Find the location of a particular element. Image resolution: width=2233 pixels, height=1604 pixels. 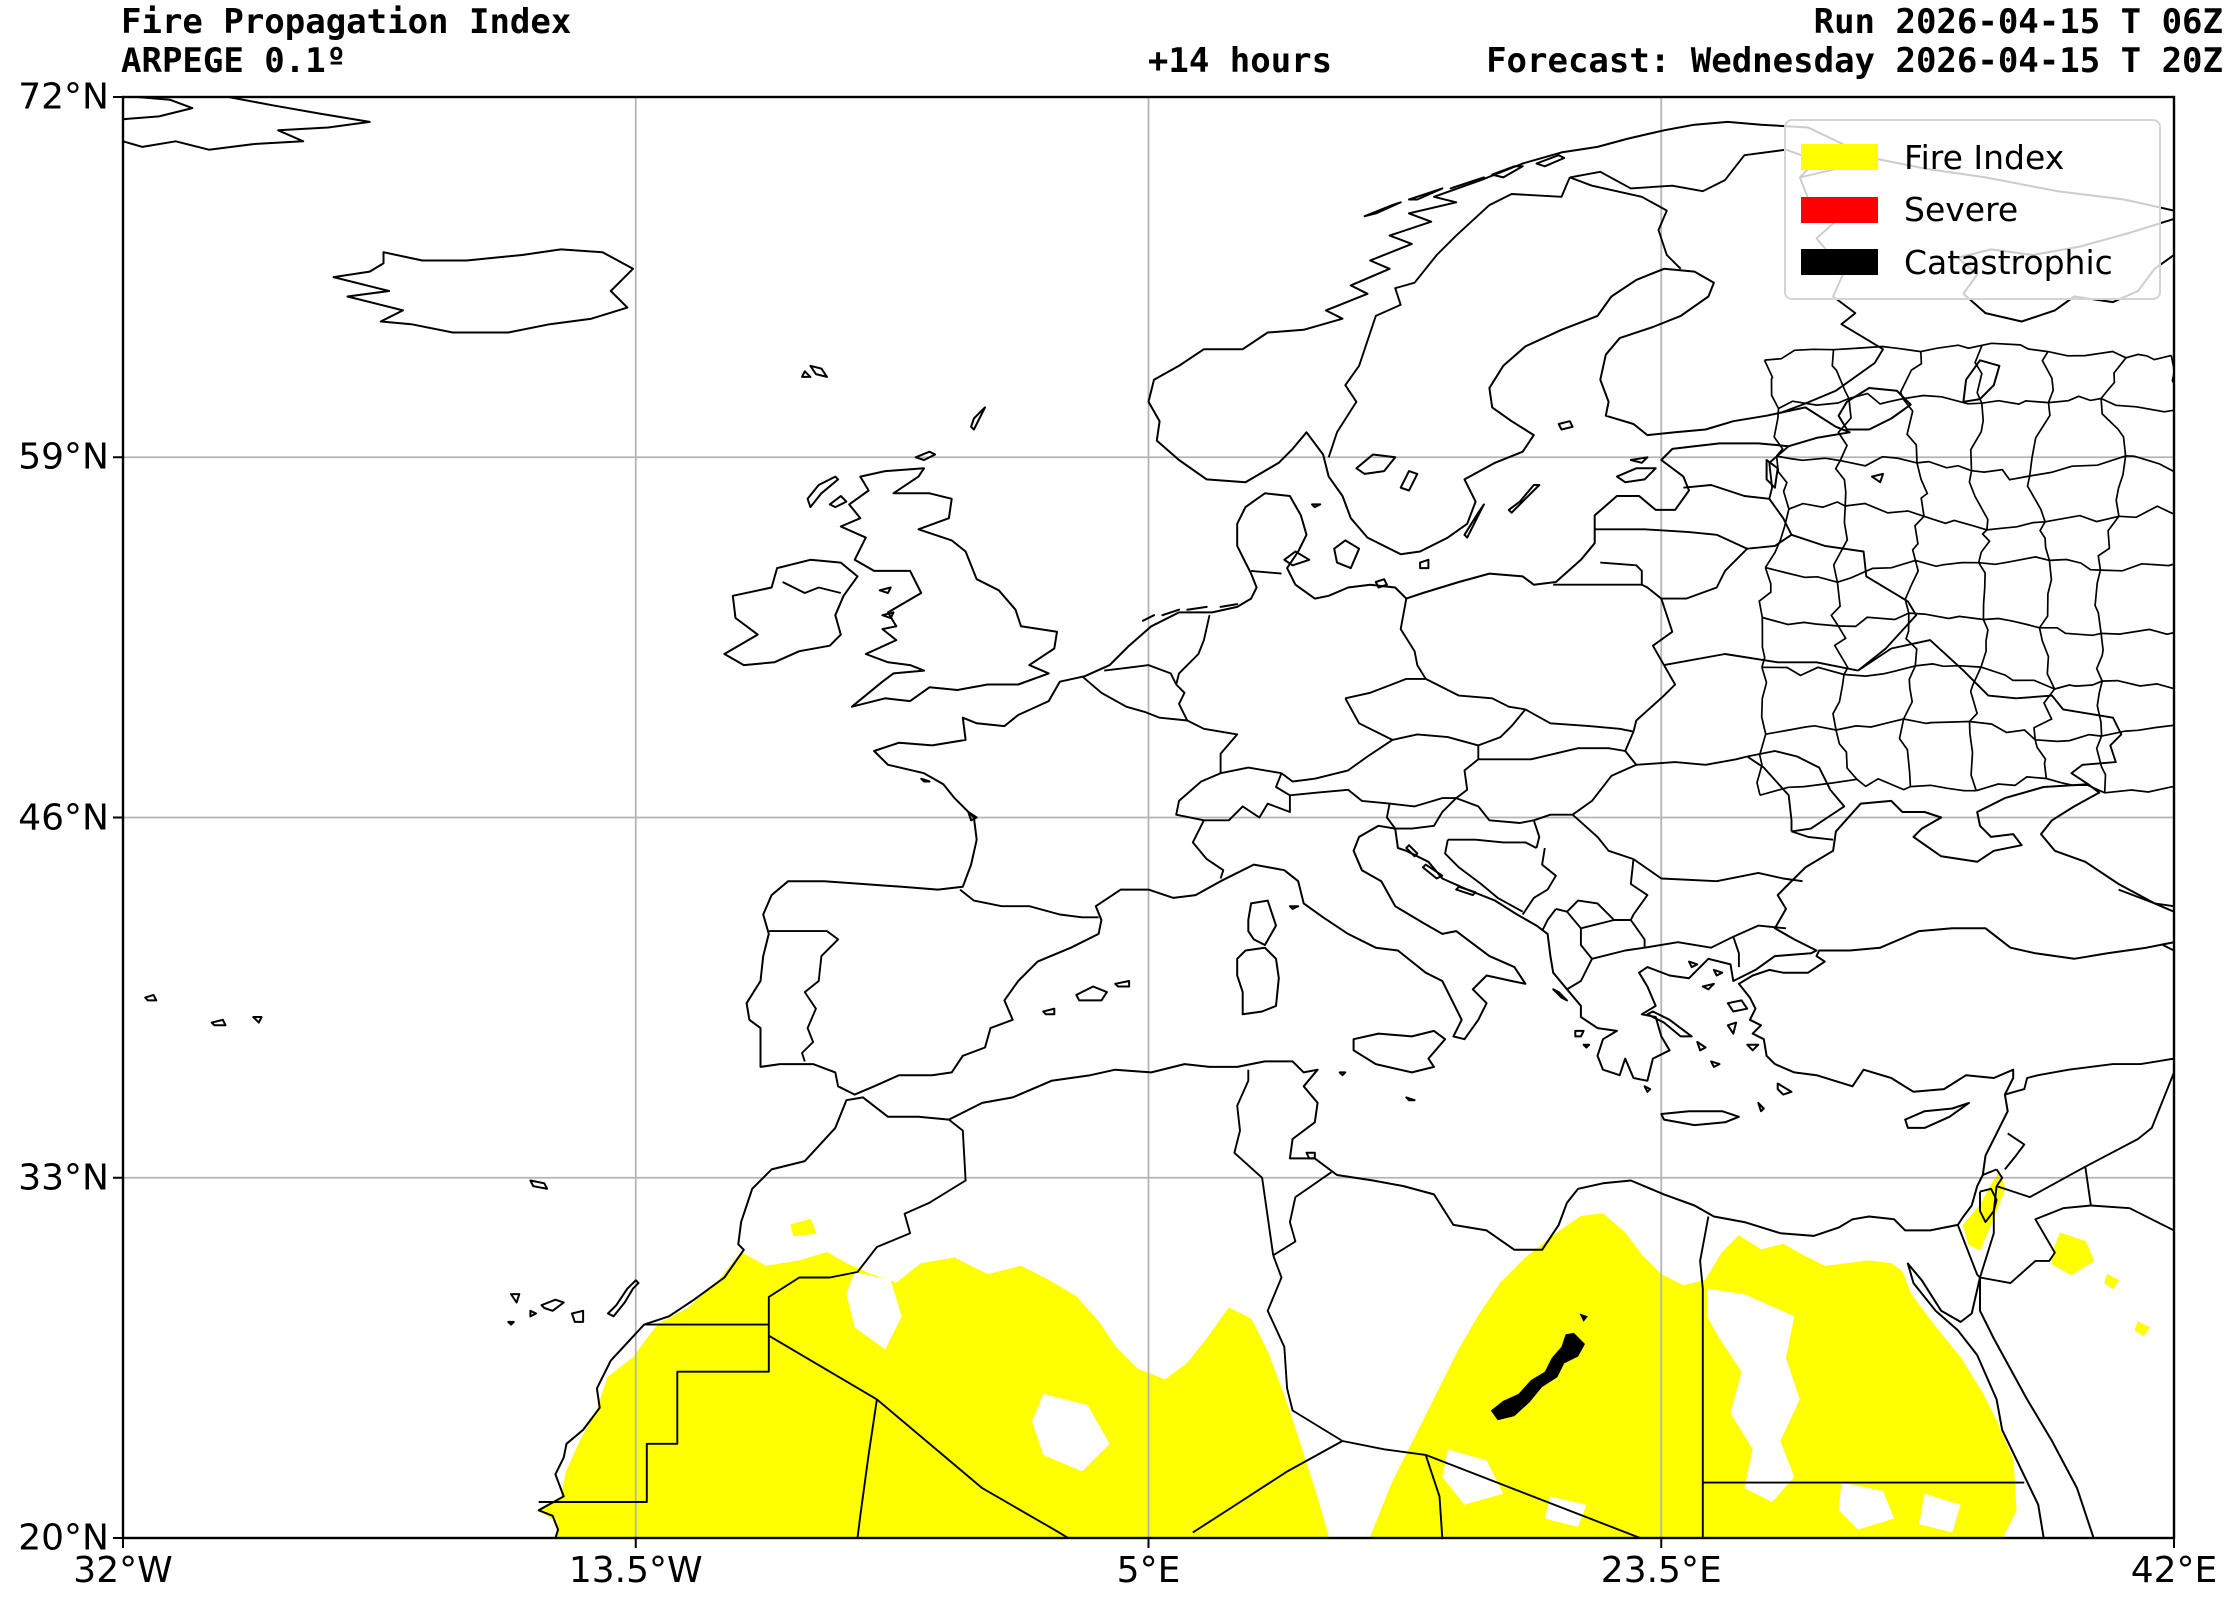

coastline-pantelleria is located at coordinates (1342, 1074).